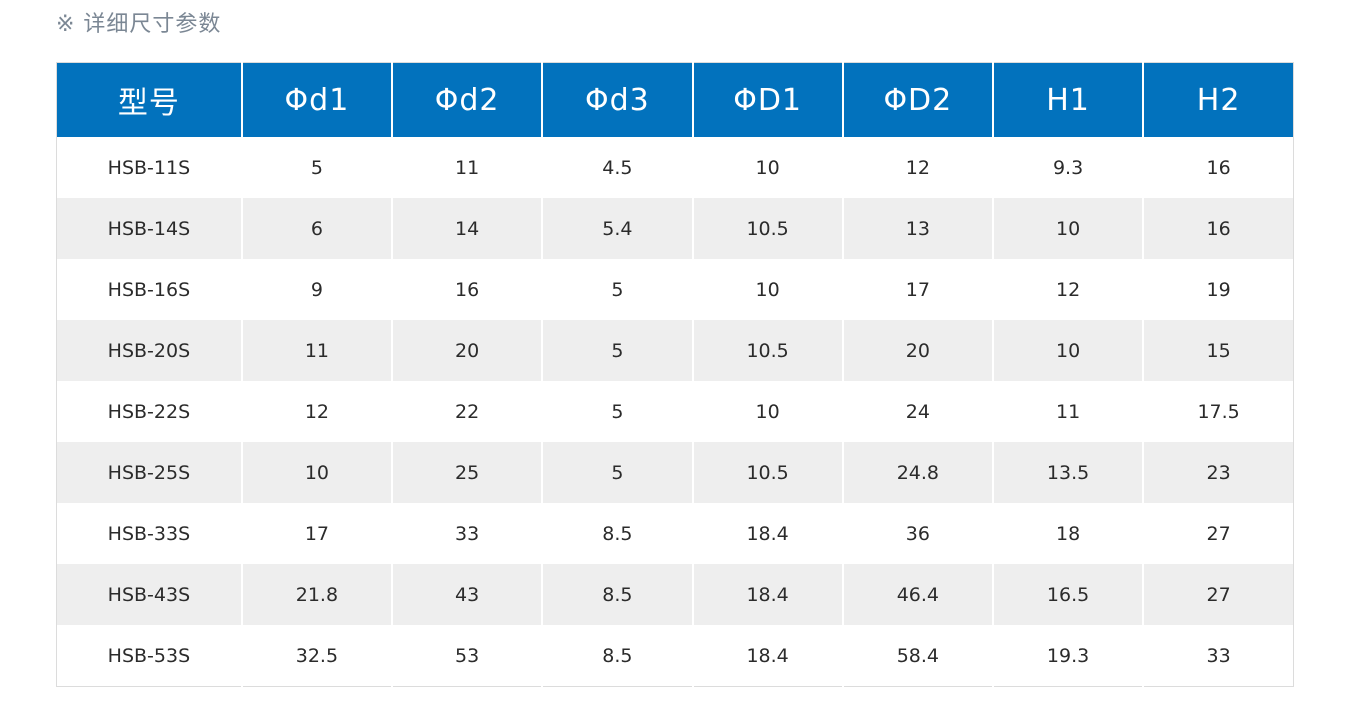 The height and width of the screenshot is (710, 1346). Describe the element at coordinates (1067, 289) in the screenshot. I see `cell-h1: 12` at that location.